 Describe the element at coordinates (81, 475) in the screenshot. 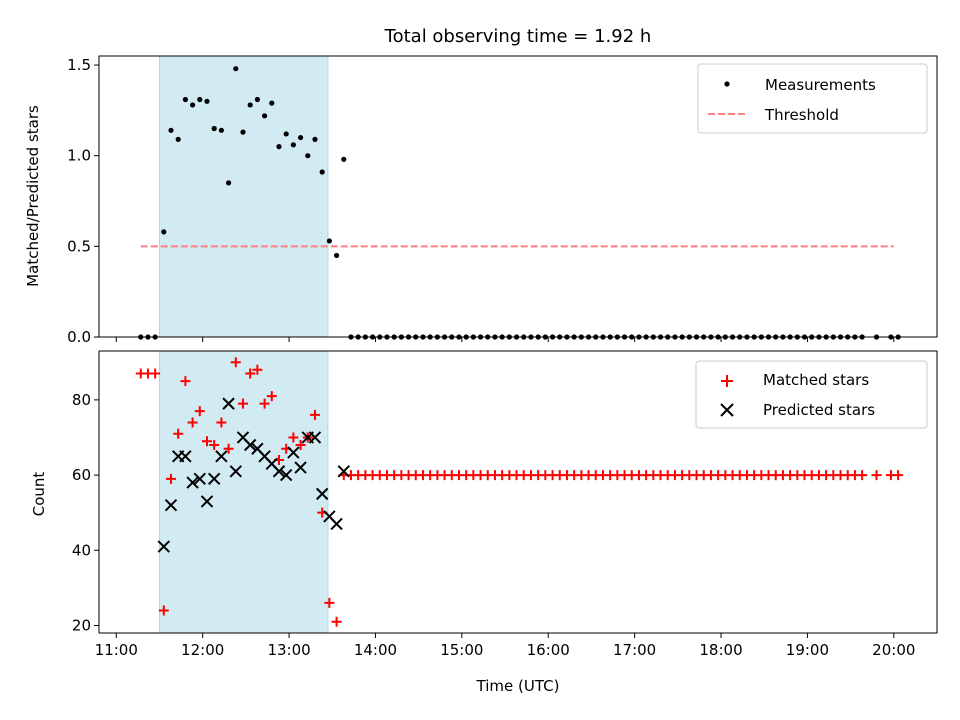

I see `bottom-y-tick-label: 60` at that location.